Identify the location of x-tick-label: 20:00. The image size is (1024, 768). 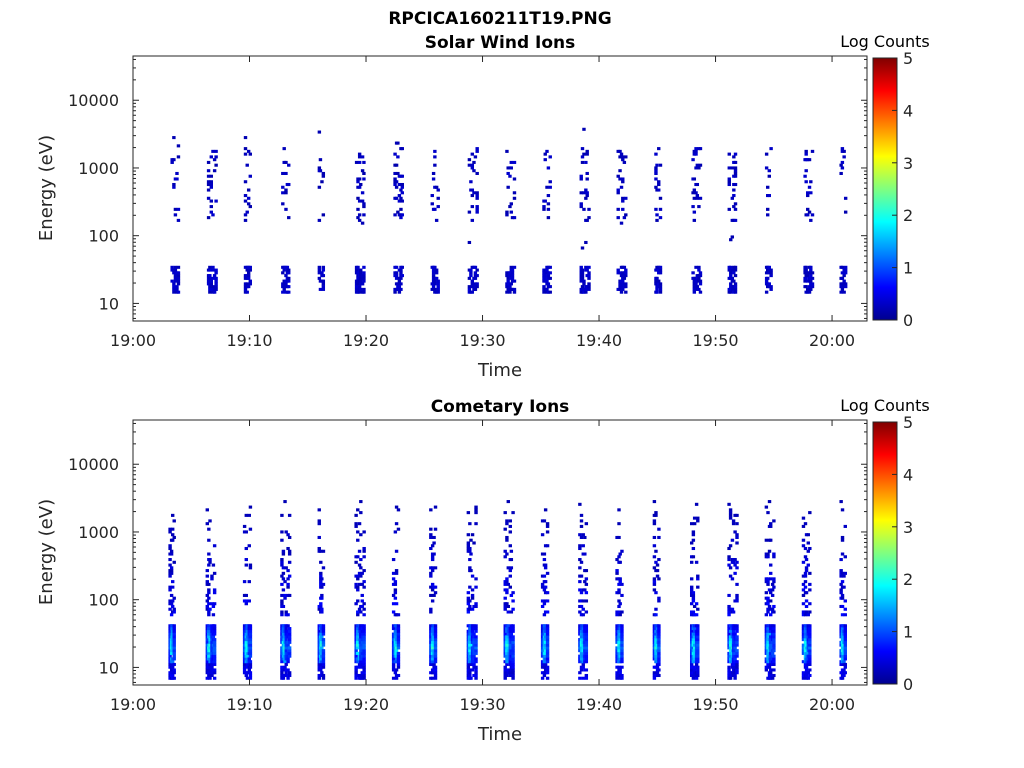
(832, 340).